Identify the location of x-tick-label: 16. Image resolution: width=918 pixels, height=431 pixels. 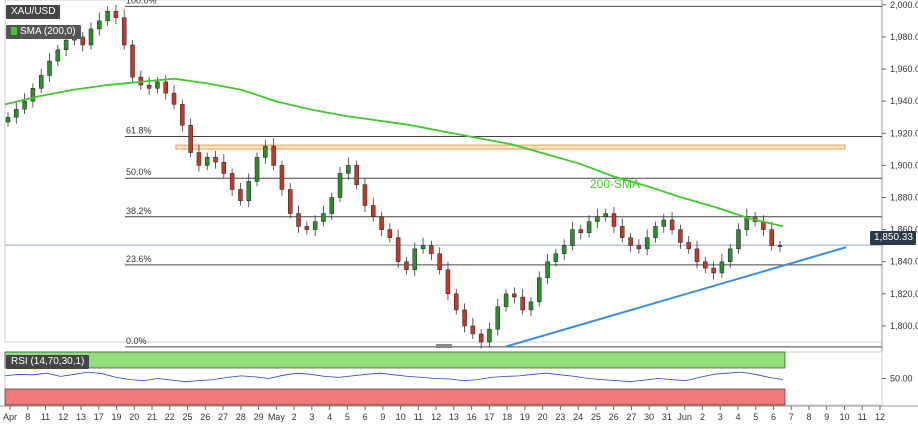
(472, 417).